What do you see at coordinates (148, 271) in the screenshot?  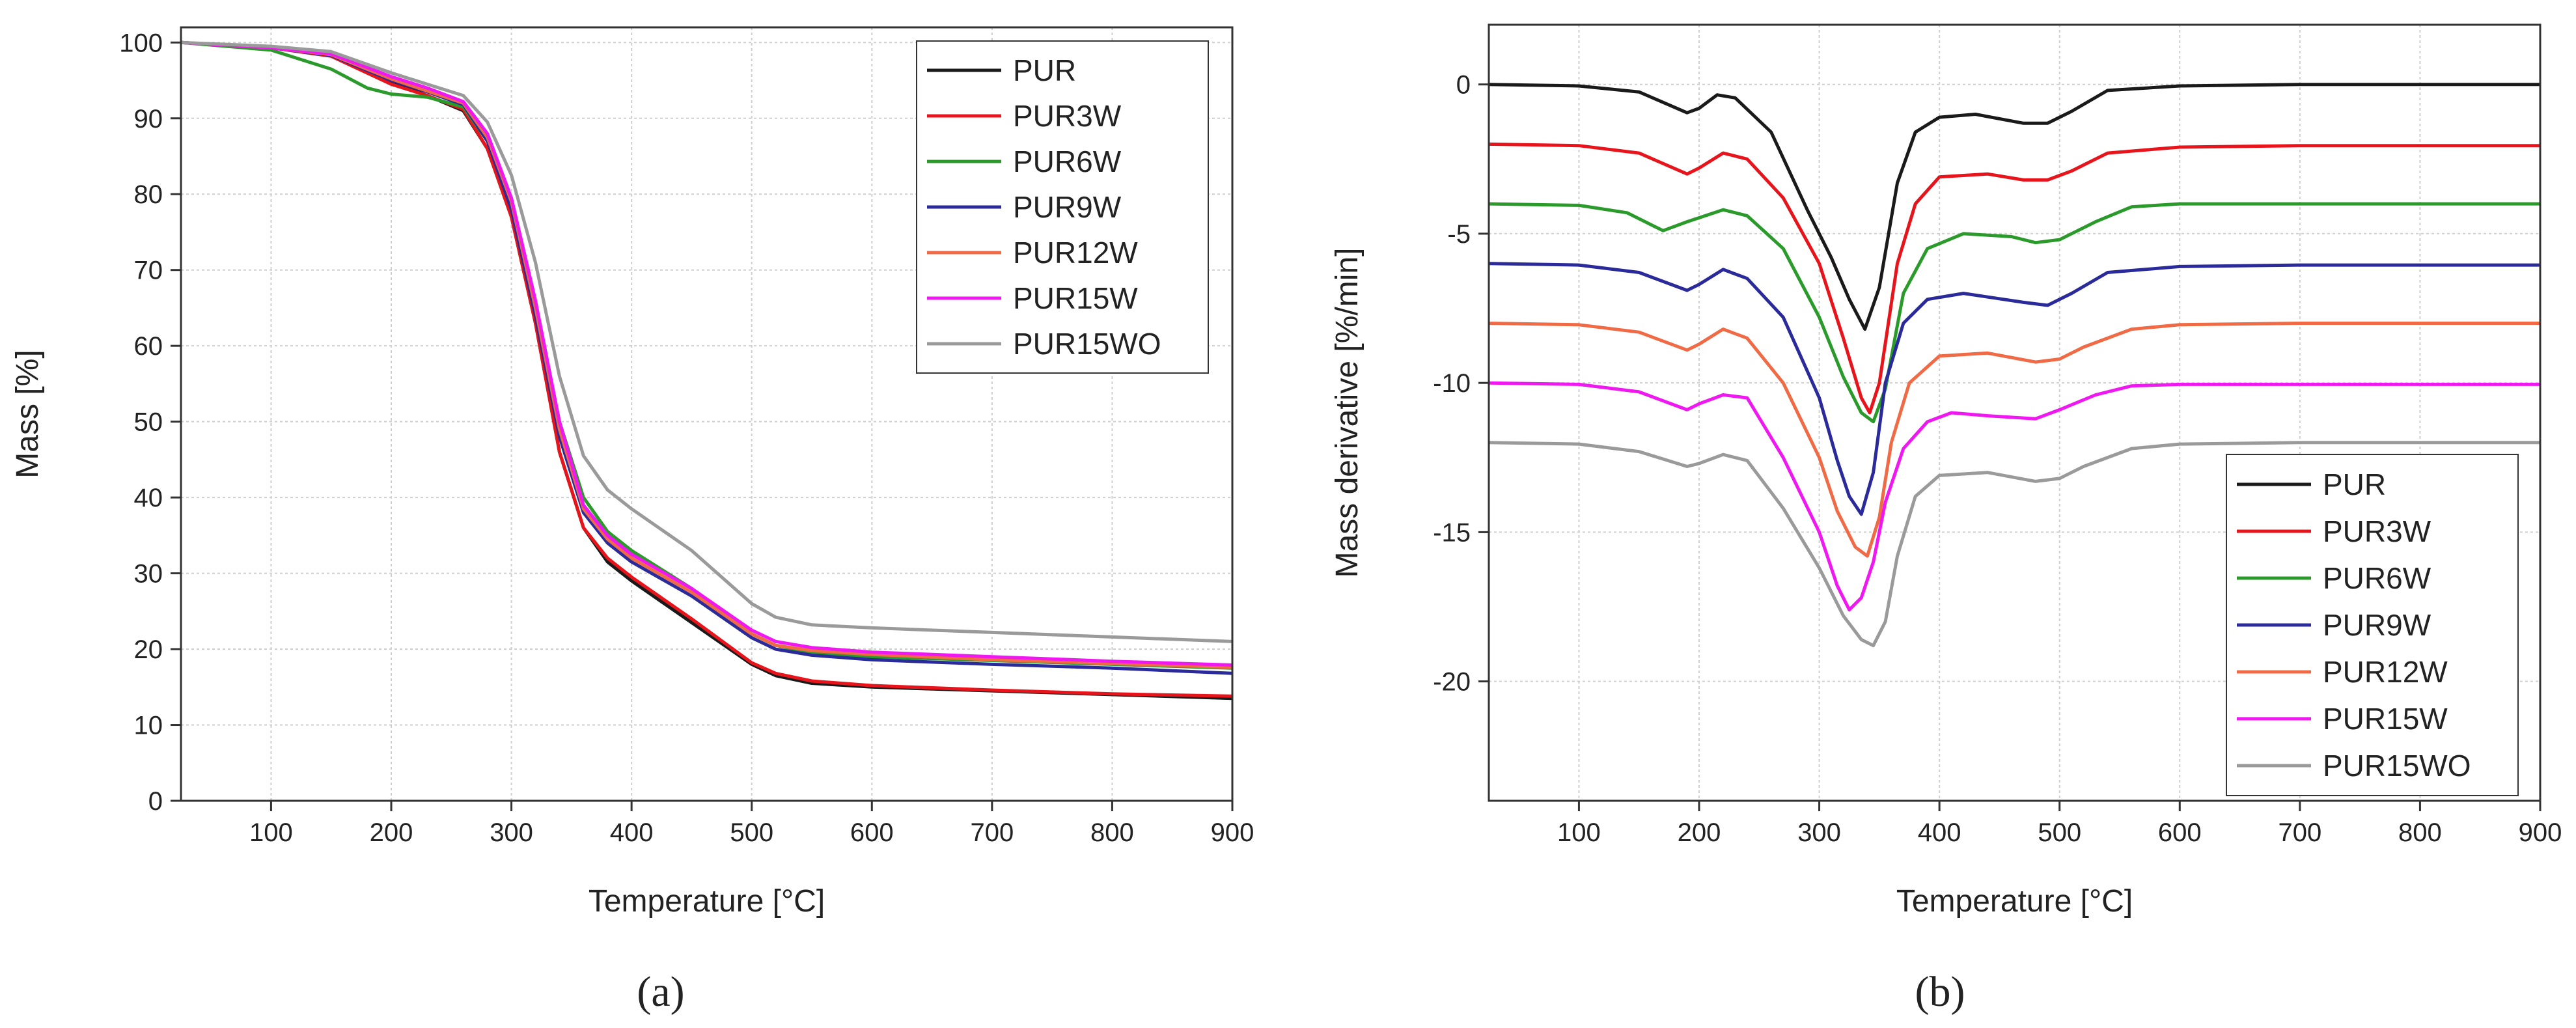 I see `y-tick-label: 70` at bounding box center [148, 271].